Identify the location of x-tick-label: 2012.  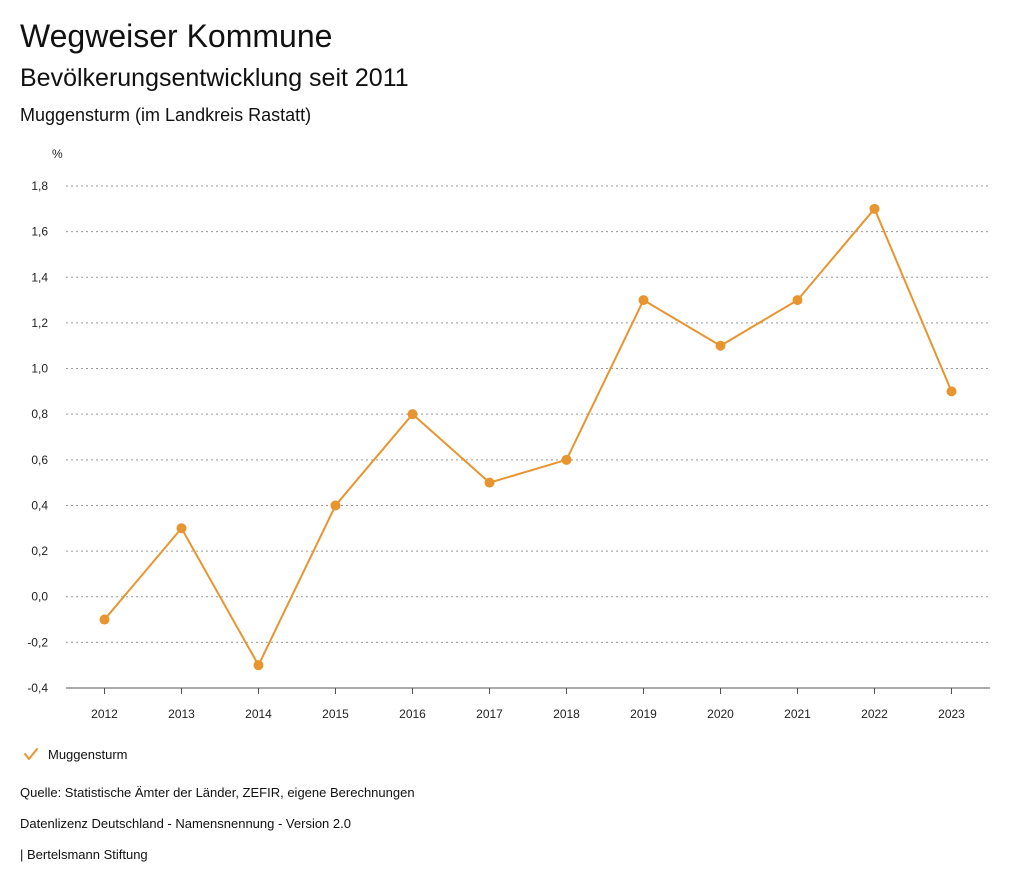
(104, 714).